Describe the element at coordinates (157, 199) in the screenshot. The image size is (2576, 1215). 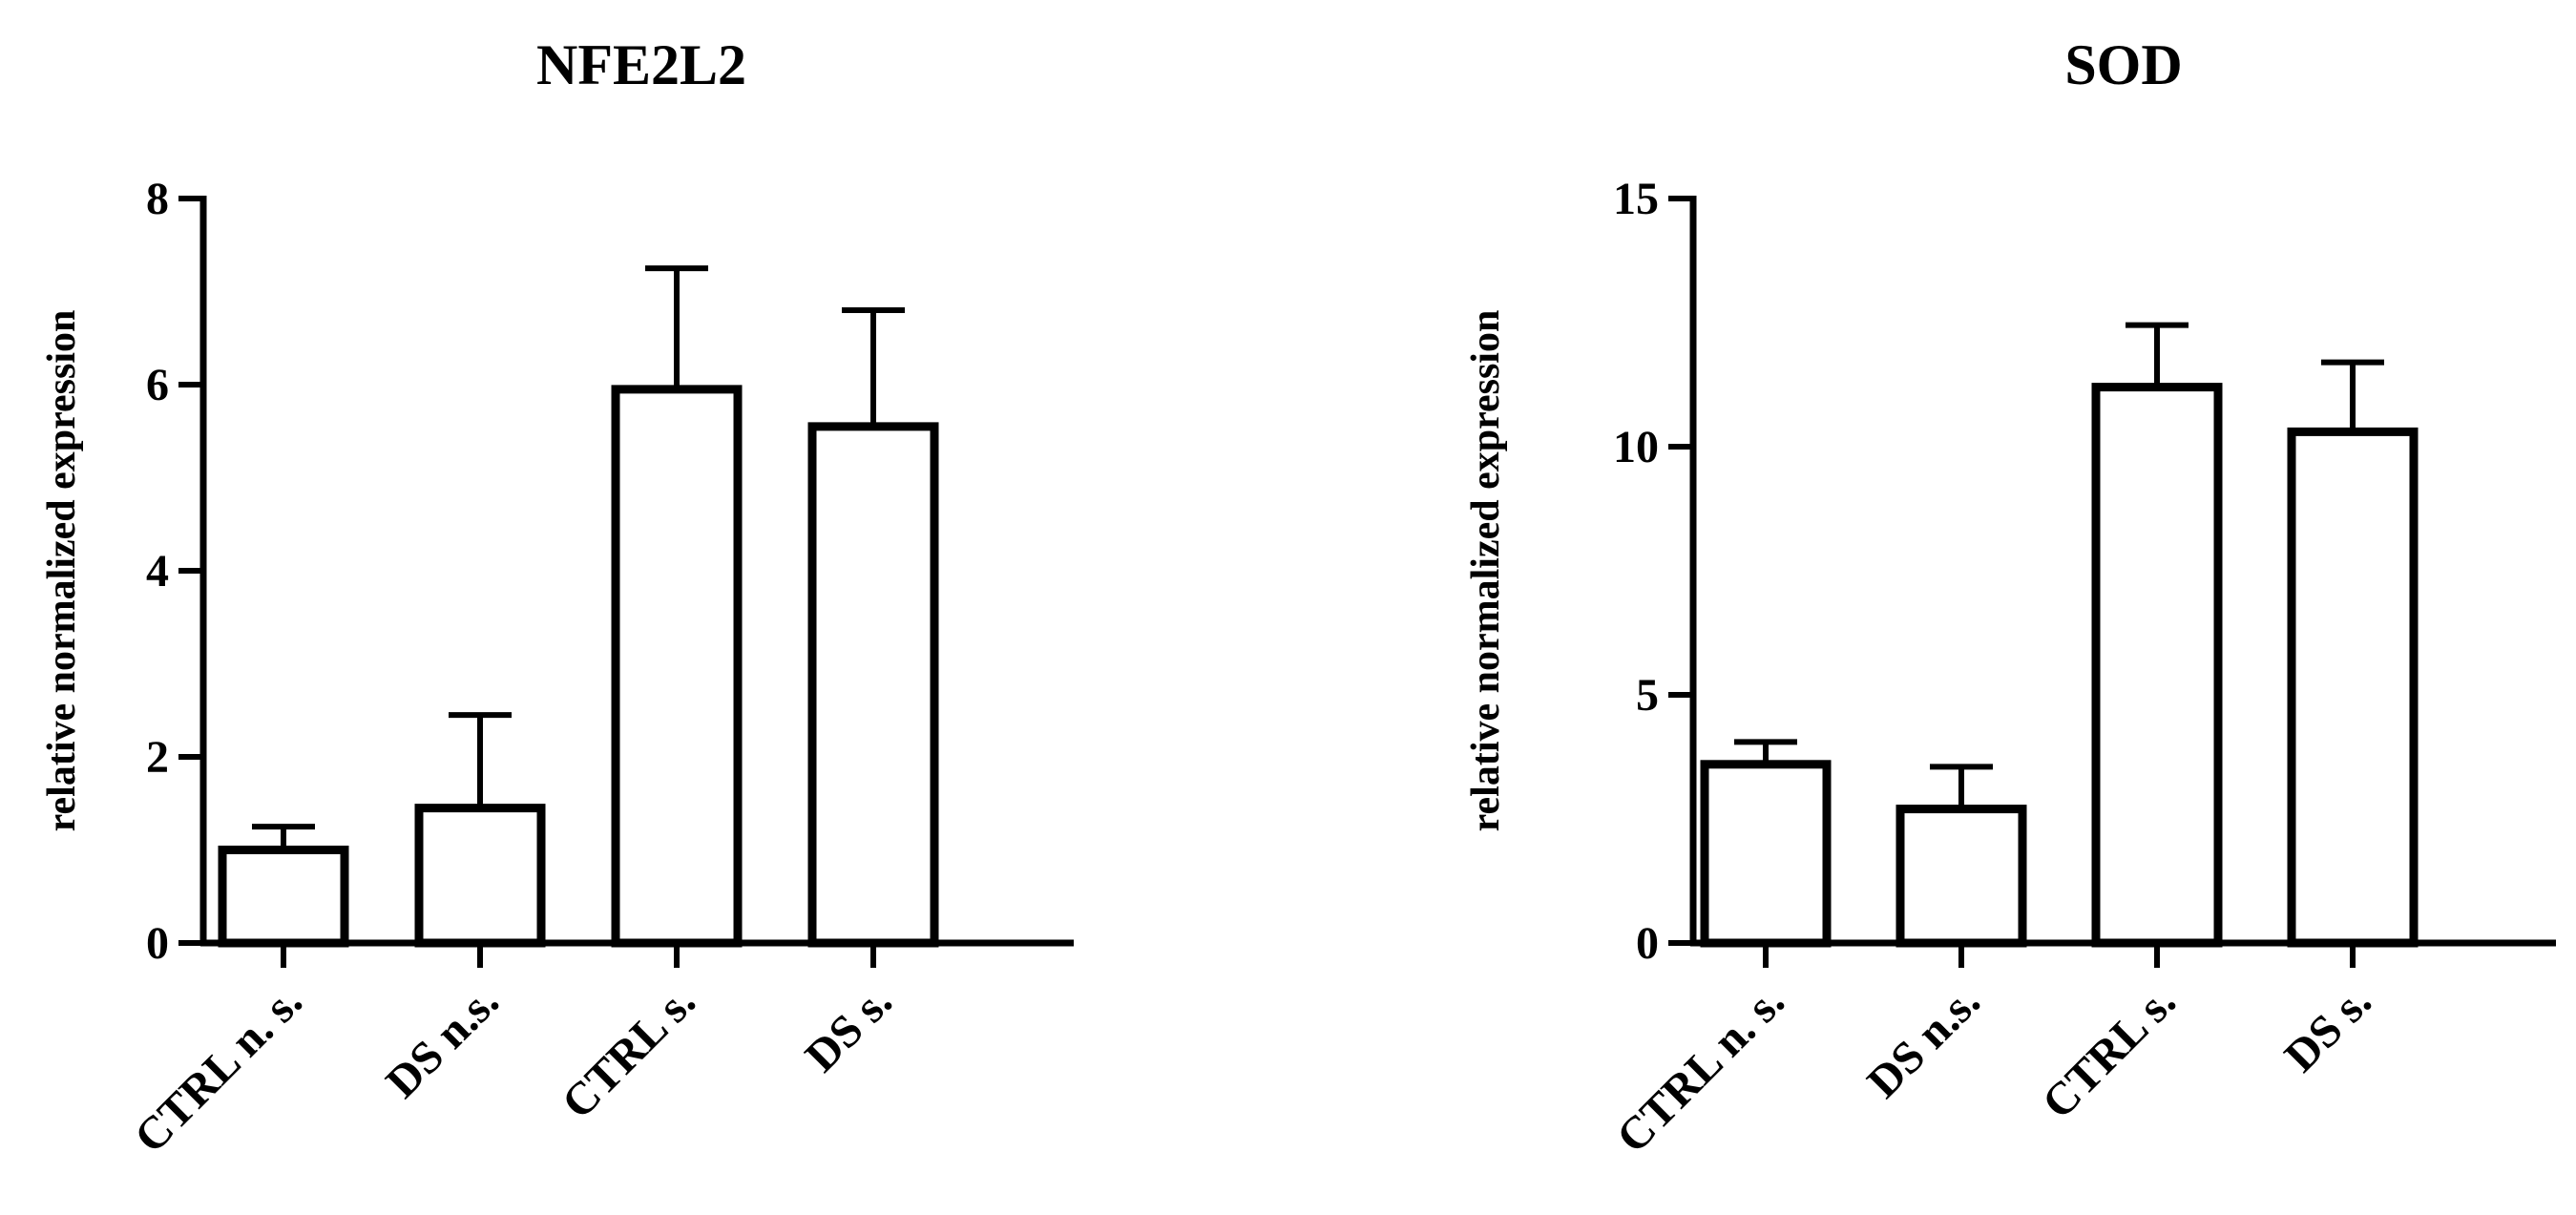
I see `y-tick-label: 8` at that location.